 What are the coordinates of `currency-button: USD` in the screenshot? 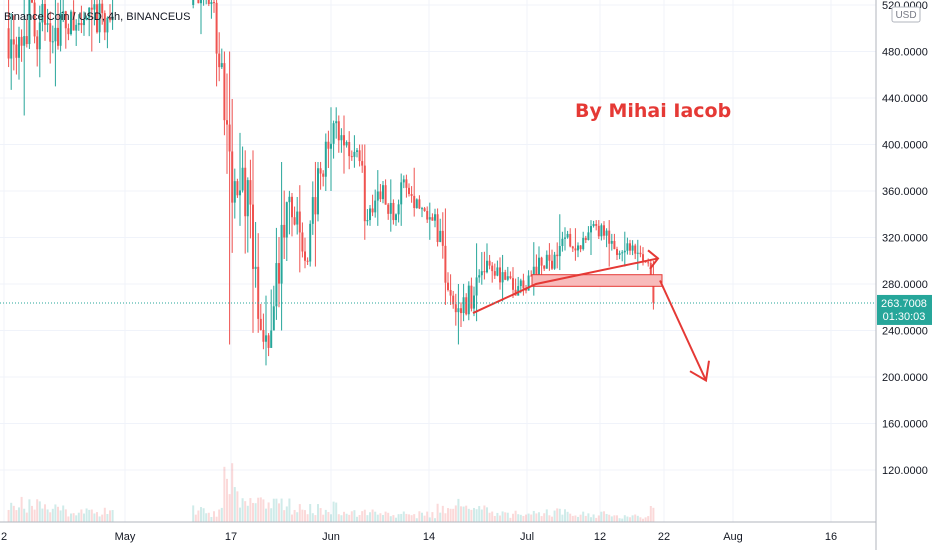 It's located at (906, 14).